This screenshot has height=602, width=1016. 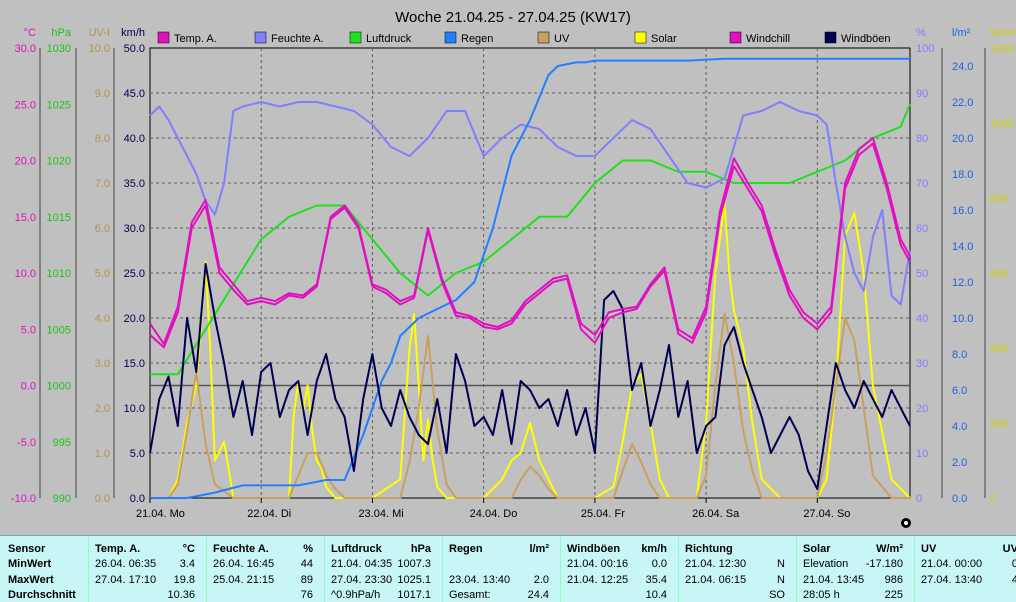 What do you see at coordinates (102, 364) in the screenshot?
I see `axis-tick-uv: 3.0` at bounding box center [102, 364].